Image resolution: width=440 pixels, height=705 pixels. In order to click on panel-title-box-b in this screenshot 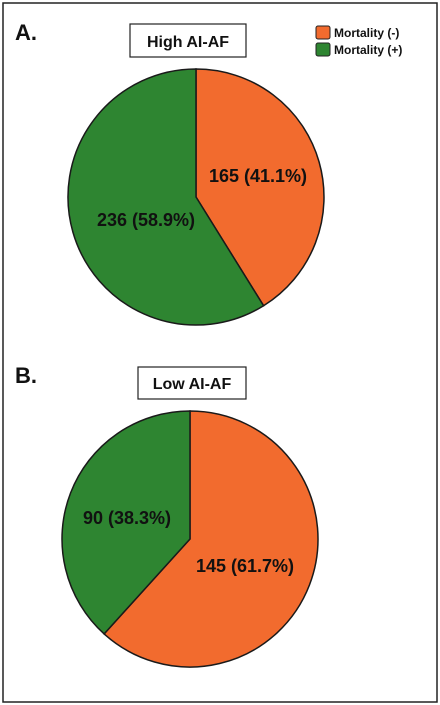, I will do `click(192, 383)`.